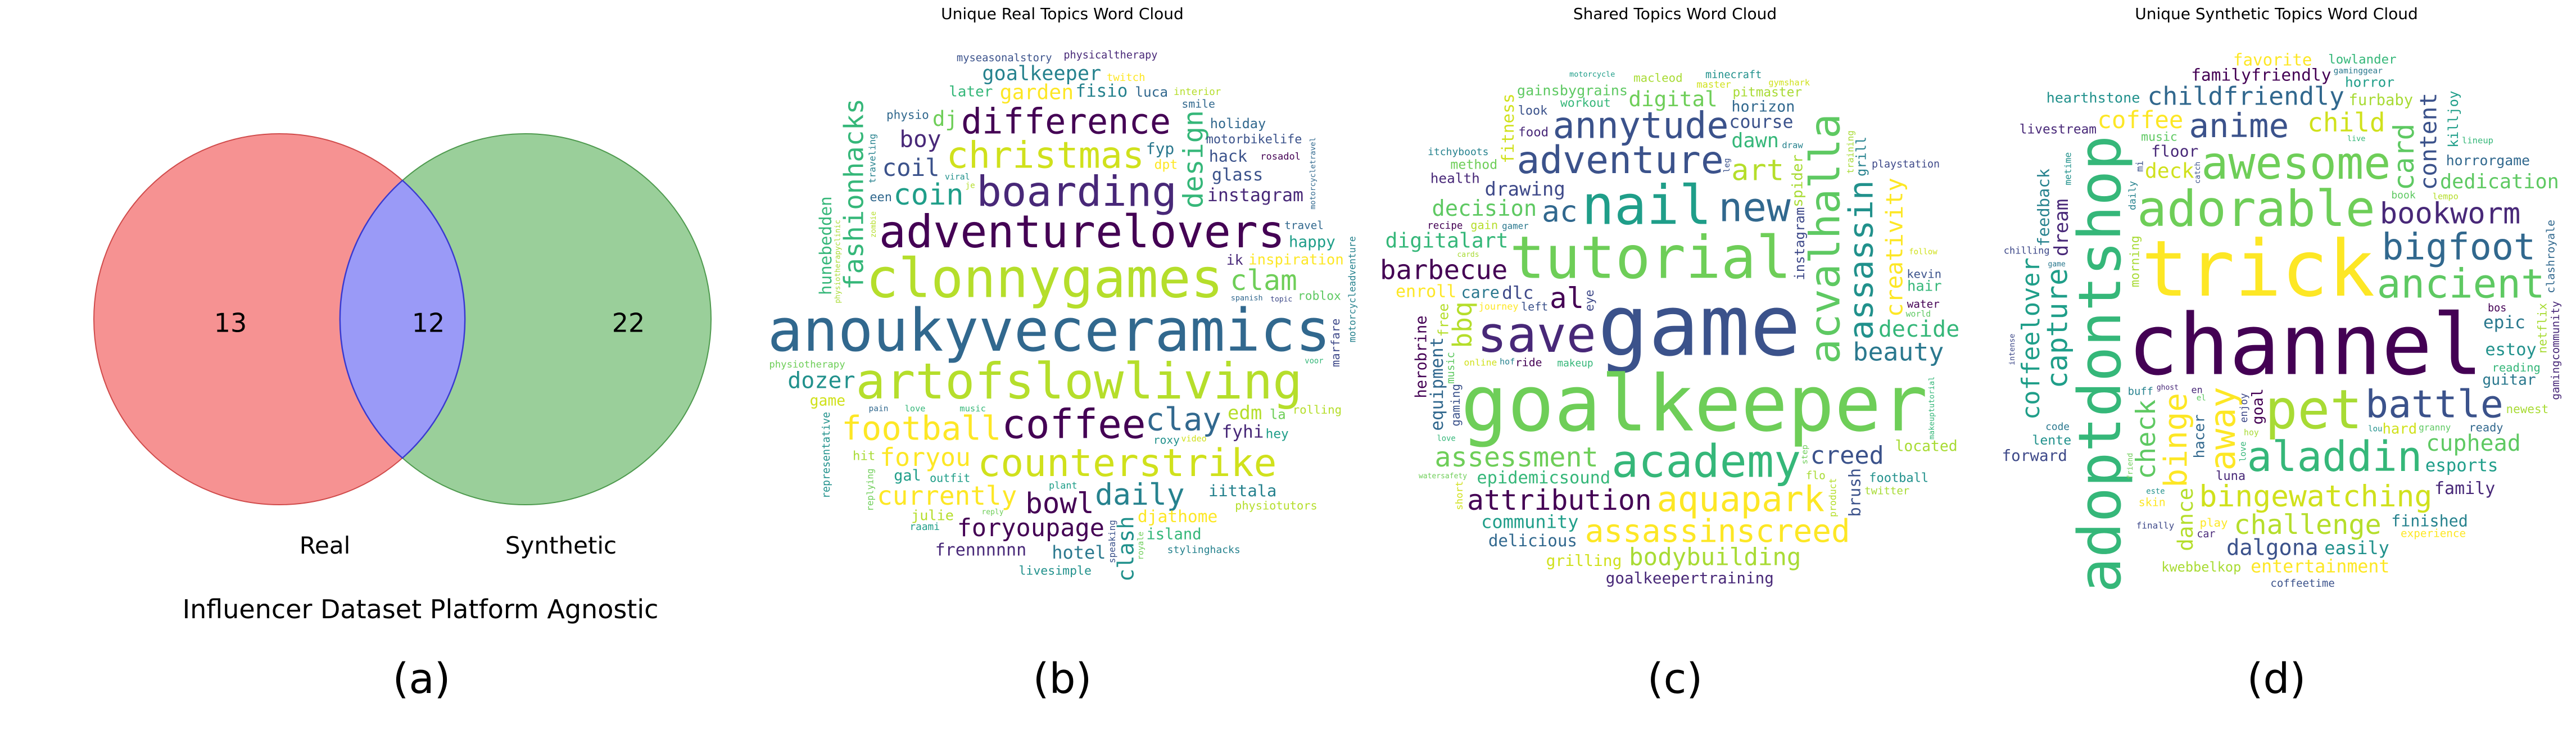  What do you see at coordinates (920, 139) in the screenshot?
I see `wordcloud-word: boy` at bounding box center [920, 139].